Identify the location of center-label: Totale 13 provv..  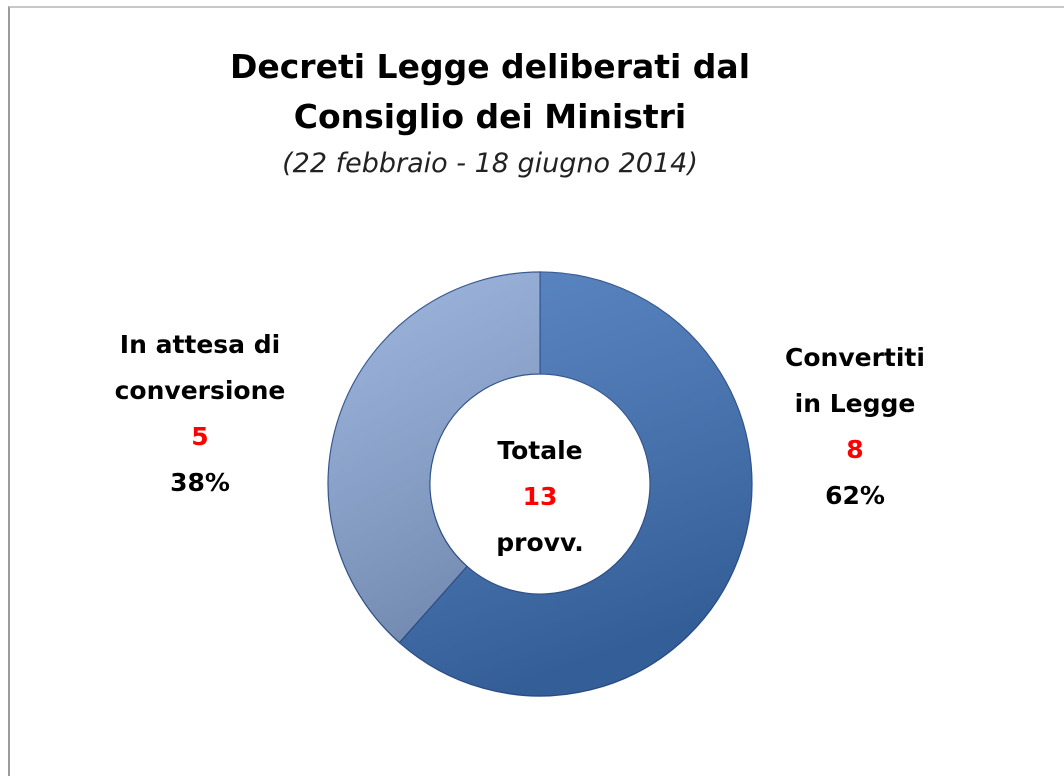
(540, 497).